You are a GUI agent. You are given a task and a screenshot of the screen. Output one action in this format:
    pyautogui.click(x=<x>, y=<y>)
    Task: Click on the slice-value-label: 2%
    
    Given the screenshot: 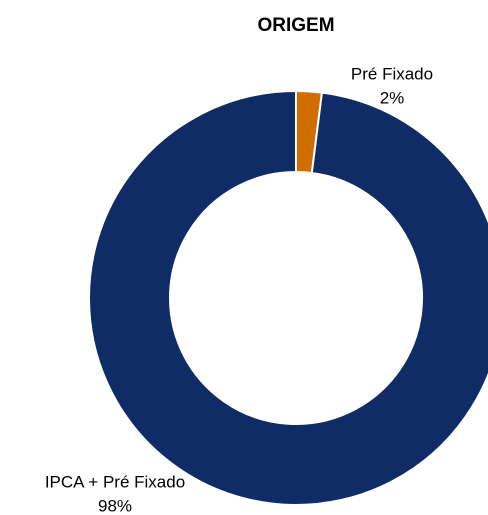 What is the action you would take?
    pyautogui.click(x=392, y=97)
    